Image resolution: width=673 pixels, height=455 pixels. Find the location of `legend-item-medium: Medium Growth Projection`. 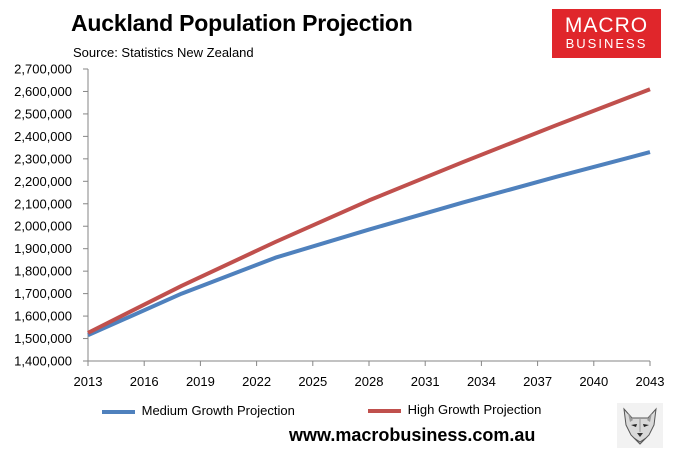

legend-item-medium: Medium Growth Projection is located at coordinates (198, 410).